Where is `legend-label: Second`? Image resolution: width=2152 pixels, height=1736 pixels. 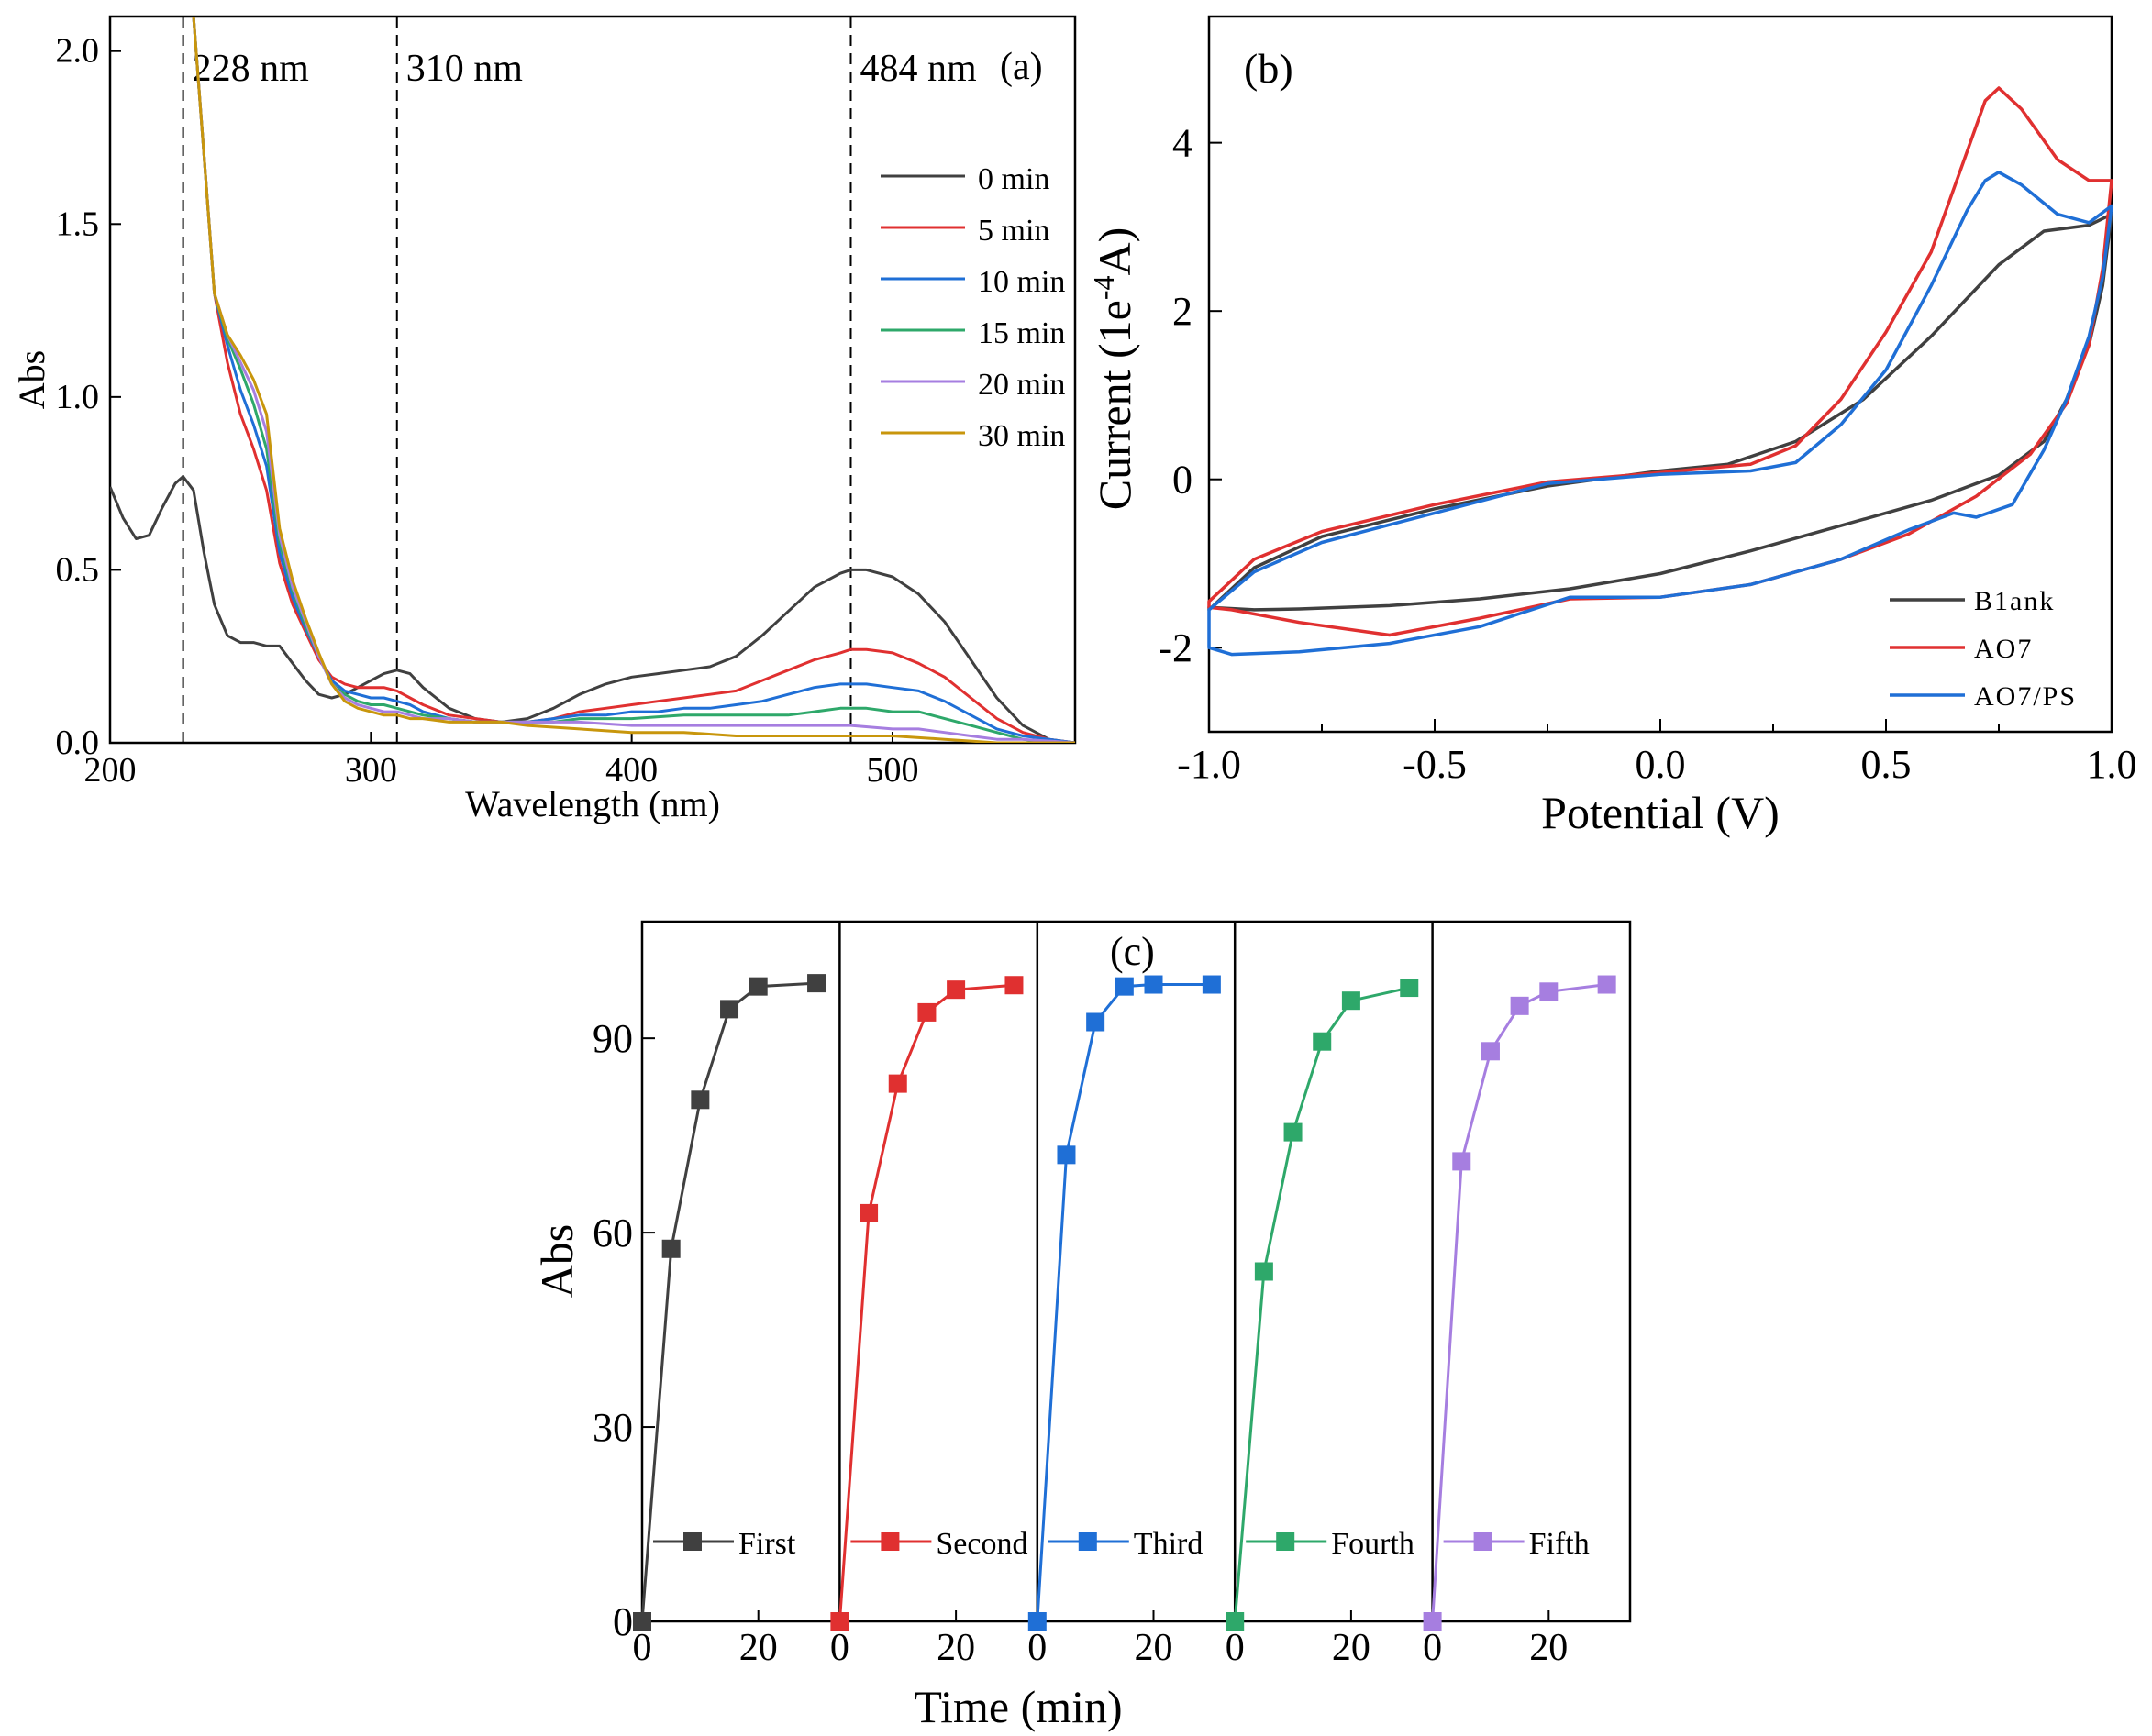 legend-label: Second is located at coordinates (981, 1544).